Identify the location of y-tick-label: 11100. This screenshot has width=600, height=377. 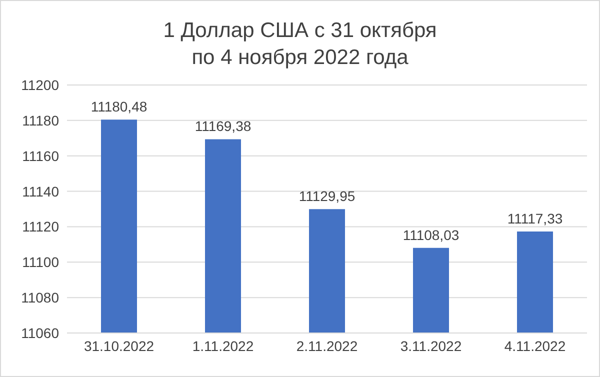
(41, 262).